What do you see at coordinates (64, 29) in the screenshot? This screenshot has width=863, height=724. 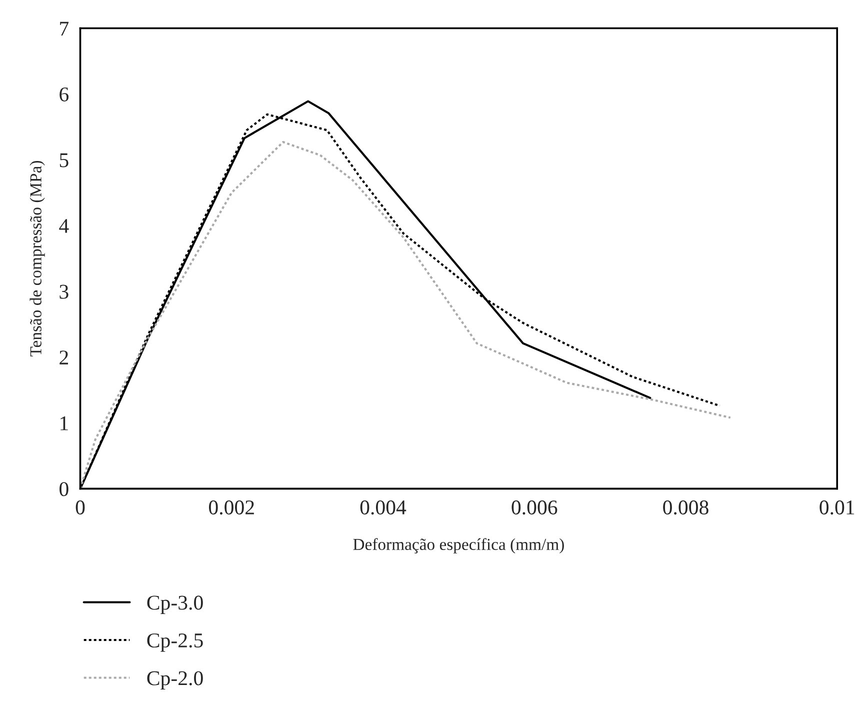 I see `y-tick-label: 7` at bounding box center [64, 29].